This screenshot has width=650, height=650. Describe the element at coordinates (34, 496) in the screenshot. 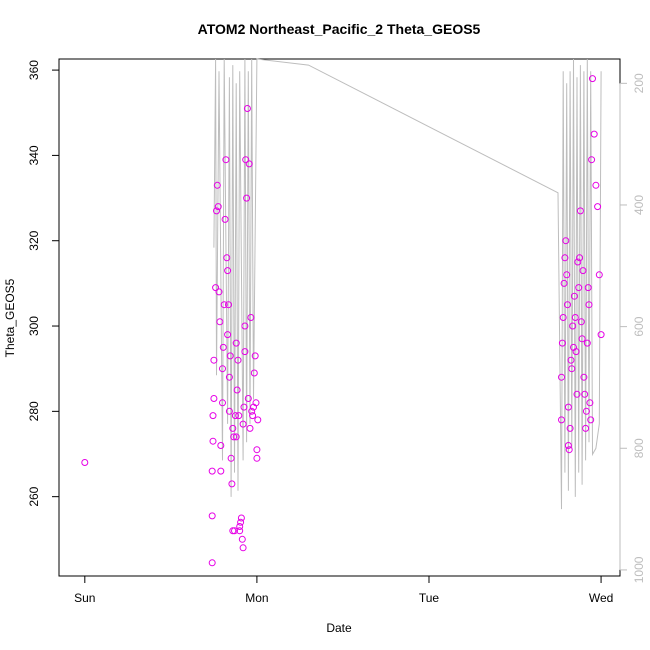

I see `y-tick-label: 260` at that location.